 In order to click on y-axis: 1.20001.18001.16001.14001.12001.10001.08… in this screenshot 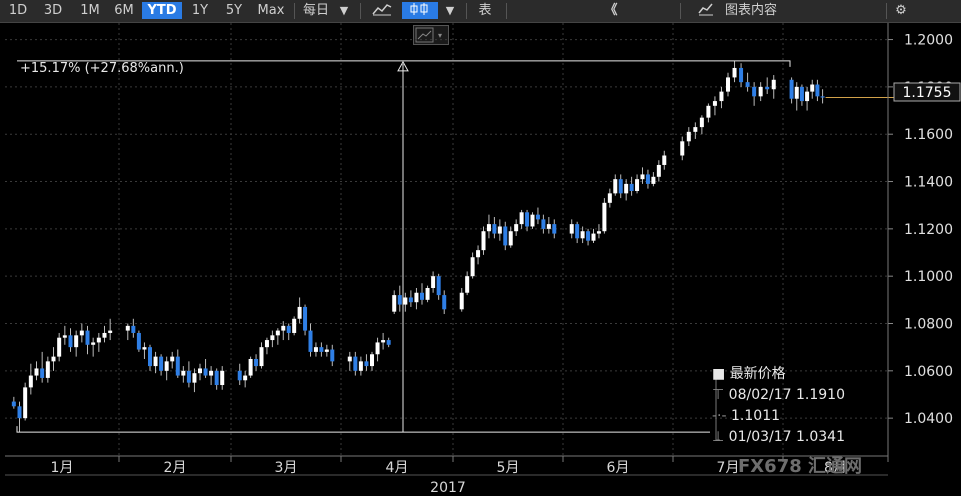, I will do `click(920, 239)`.